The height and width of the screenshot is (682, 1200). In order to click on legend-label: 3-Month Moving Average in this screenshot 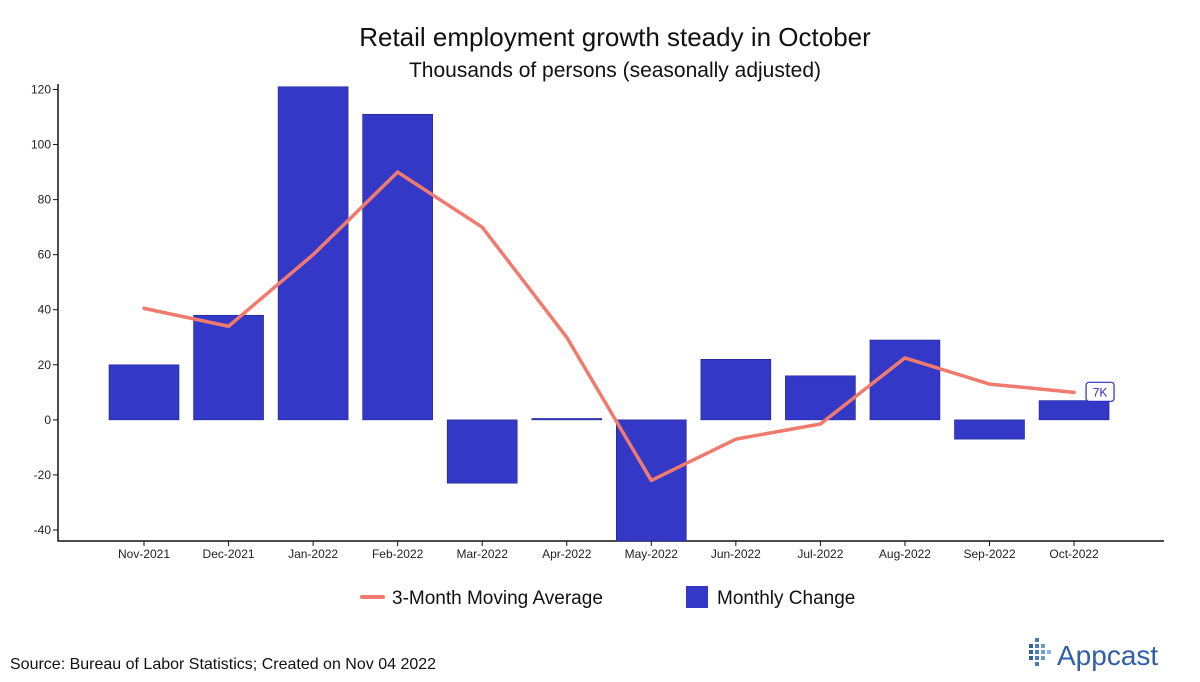, I will do `click(497, 598)`.